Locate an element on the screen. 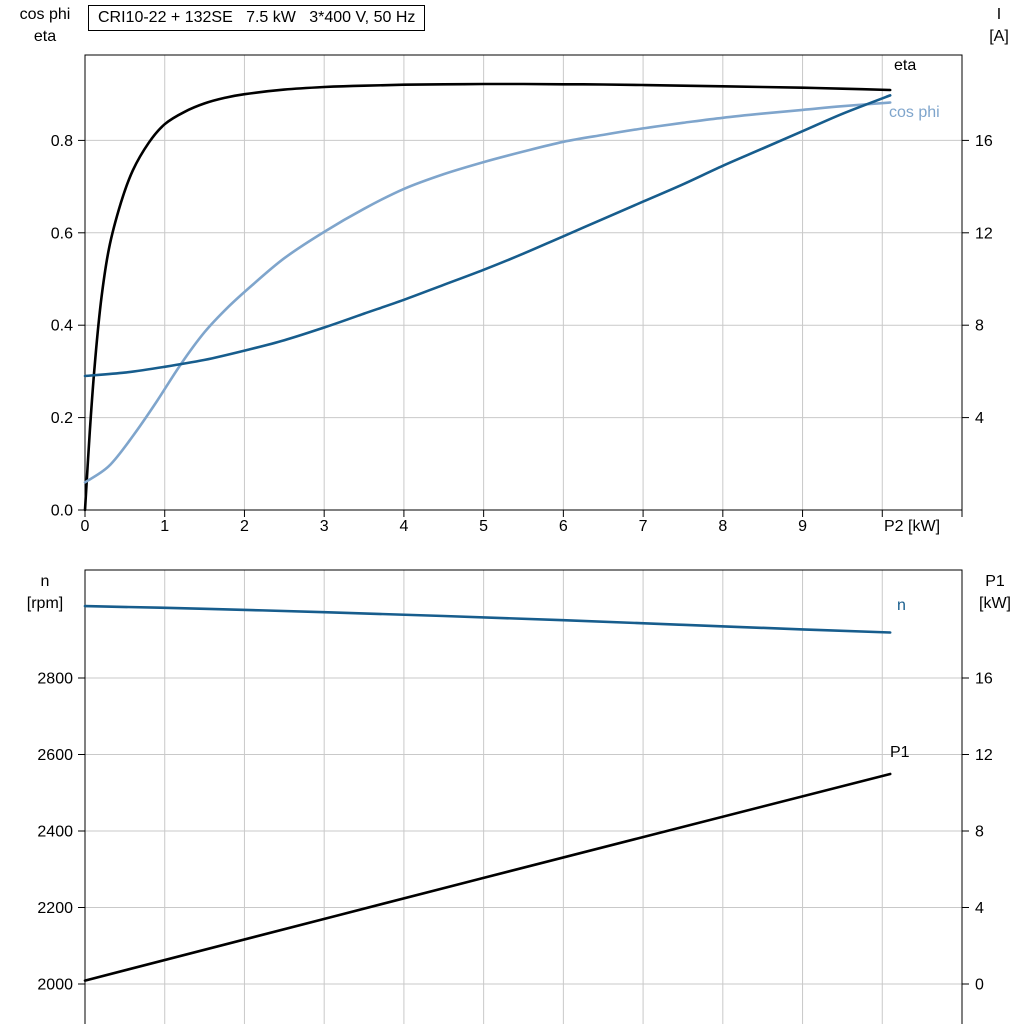  axis-title-current-unit: [A] is located at coordinates (999, 36).